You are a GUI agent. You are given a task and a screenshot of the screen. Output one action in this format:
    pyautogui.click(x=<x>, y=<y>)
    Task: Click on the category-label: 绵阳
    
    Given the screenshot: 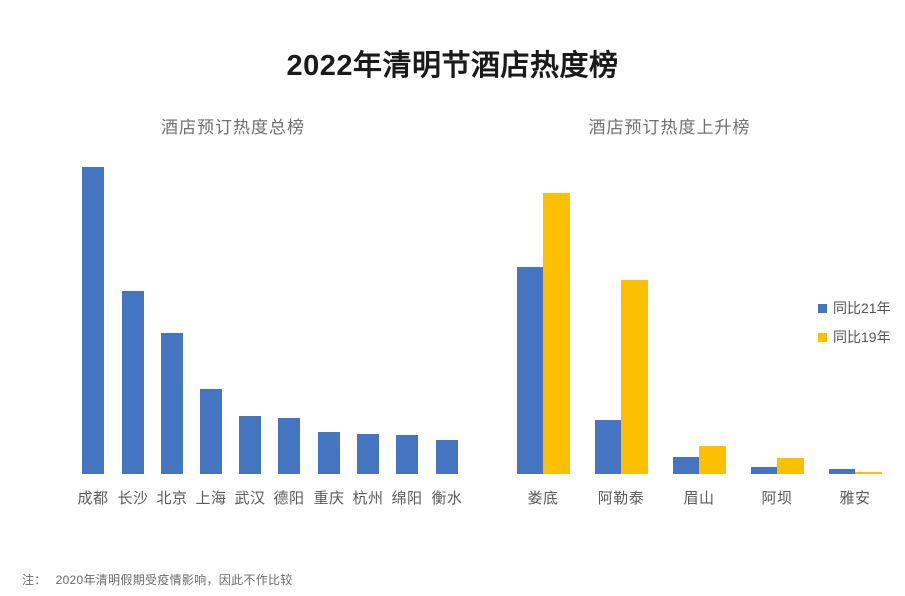 What is the action you would take?
    pyautogui.click(x=407, y=498)
    